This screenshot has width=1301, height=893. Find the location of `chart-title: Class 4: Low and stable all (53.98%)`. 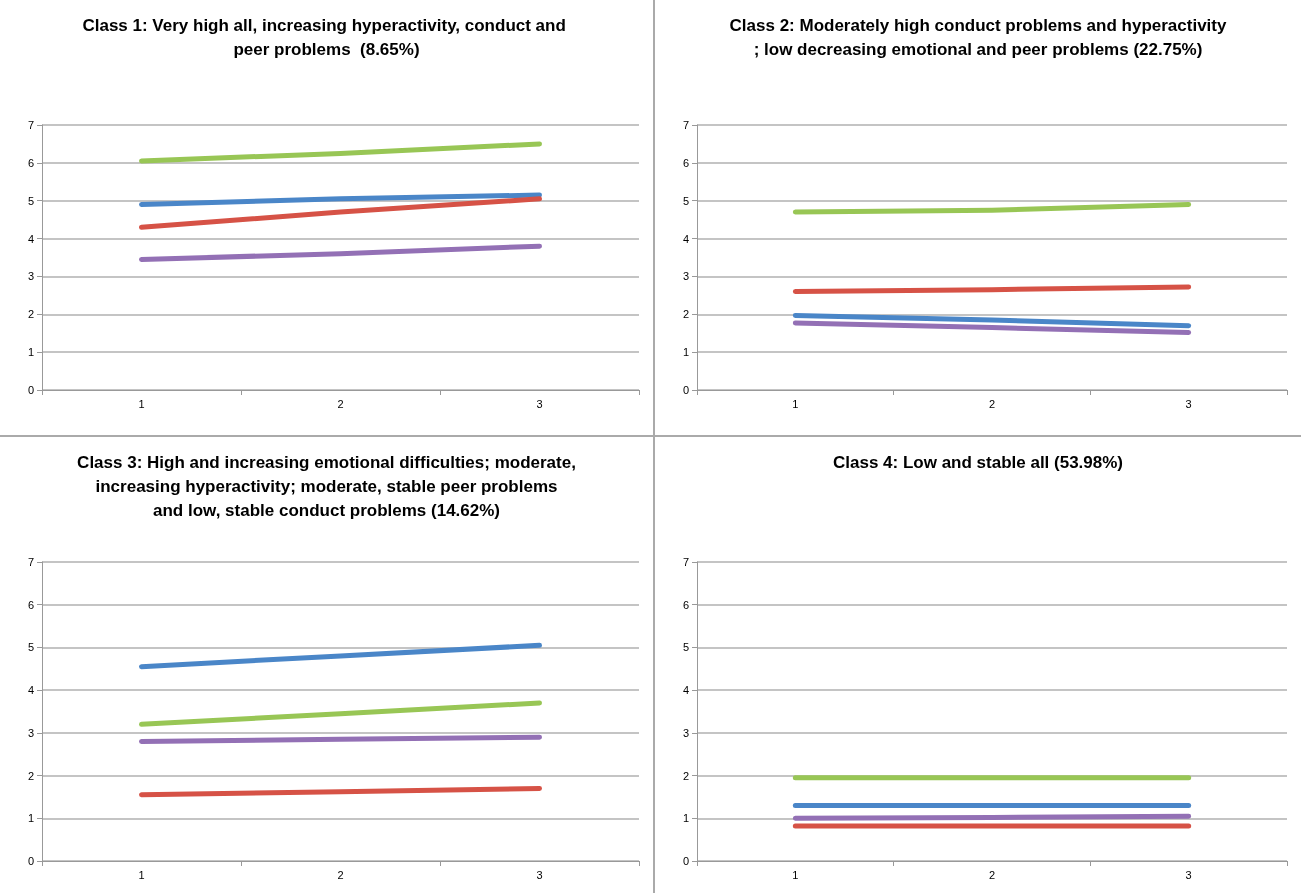

chart-title: Class 4: Low and stable all (53.98%) is located at coordinates (978, 462).